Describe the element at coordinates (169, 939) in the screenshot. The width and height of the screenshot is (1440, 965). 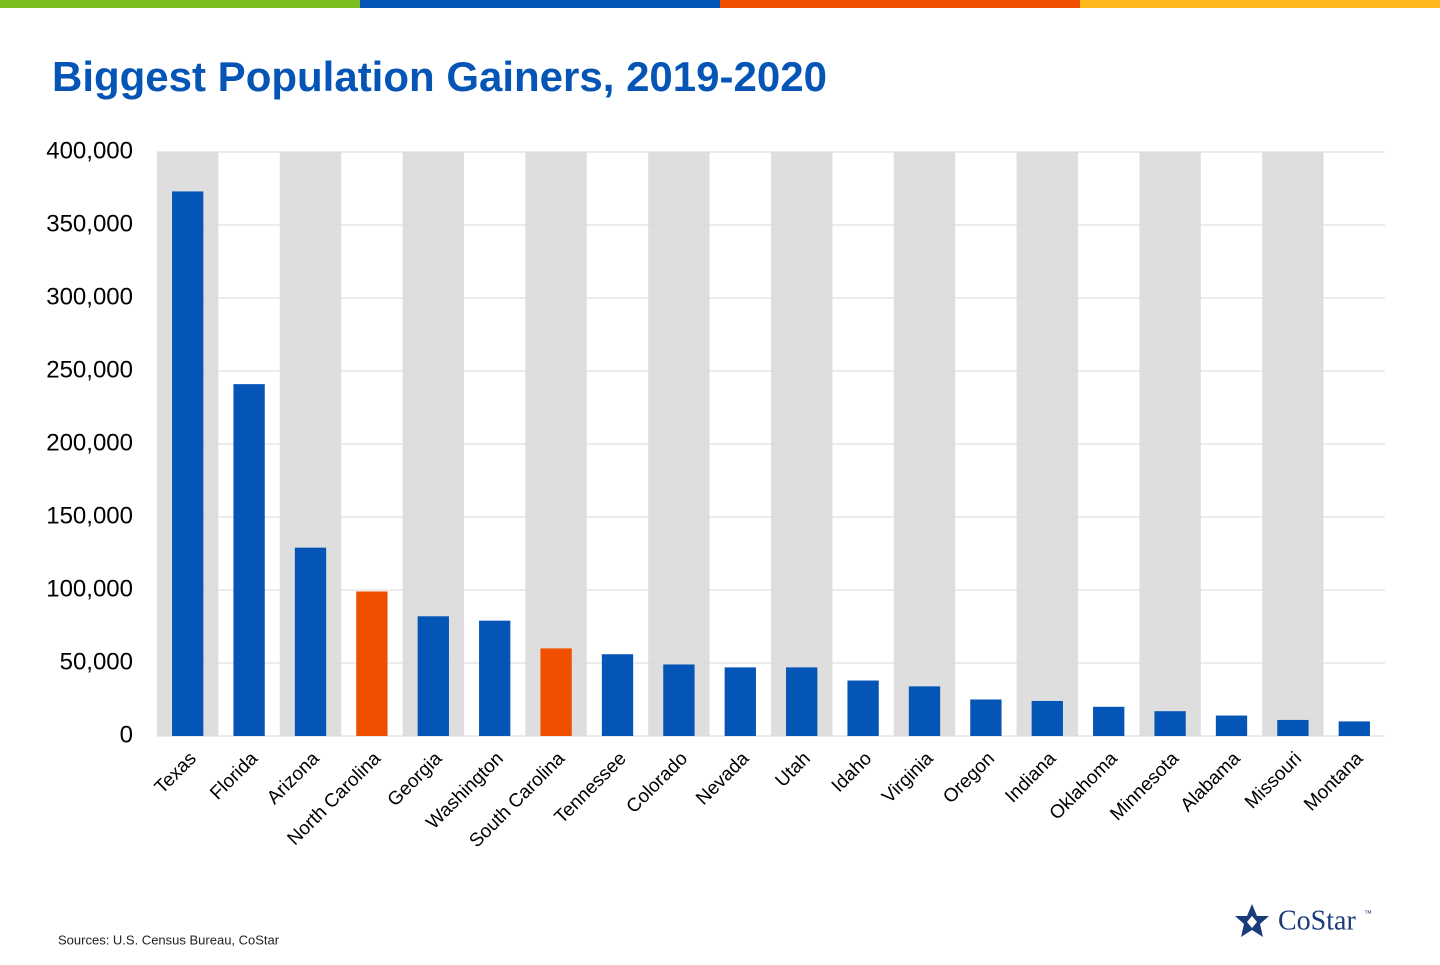
I see `source: Sources: U.S. Census Bureau, CoStar` at that location.